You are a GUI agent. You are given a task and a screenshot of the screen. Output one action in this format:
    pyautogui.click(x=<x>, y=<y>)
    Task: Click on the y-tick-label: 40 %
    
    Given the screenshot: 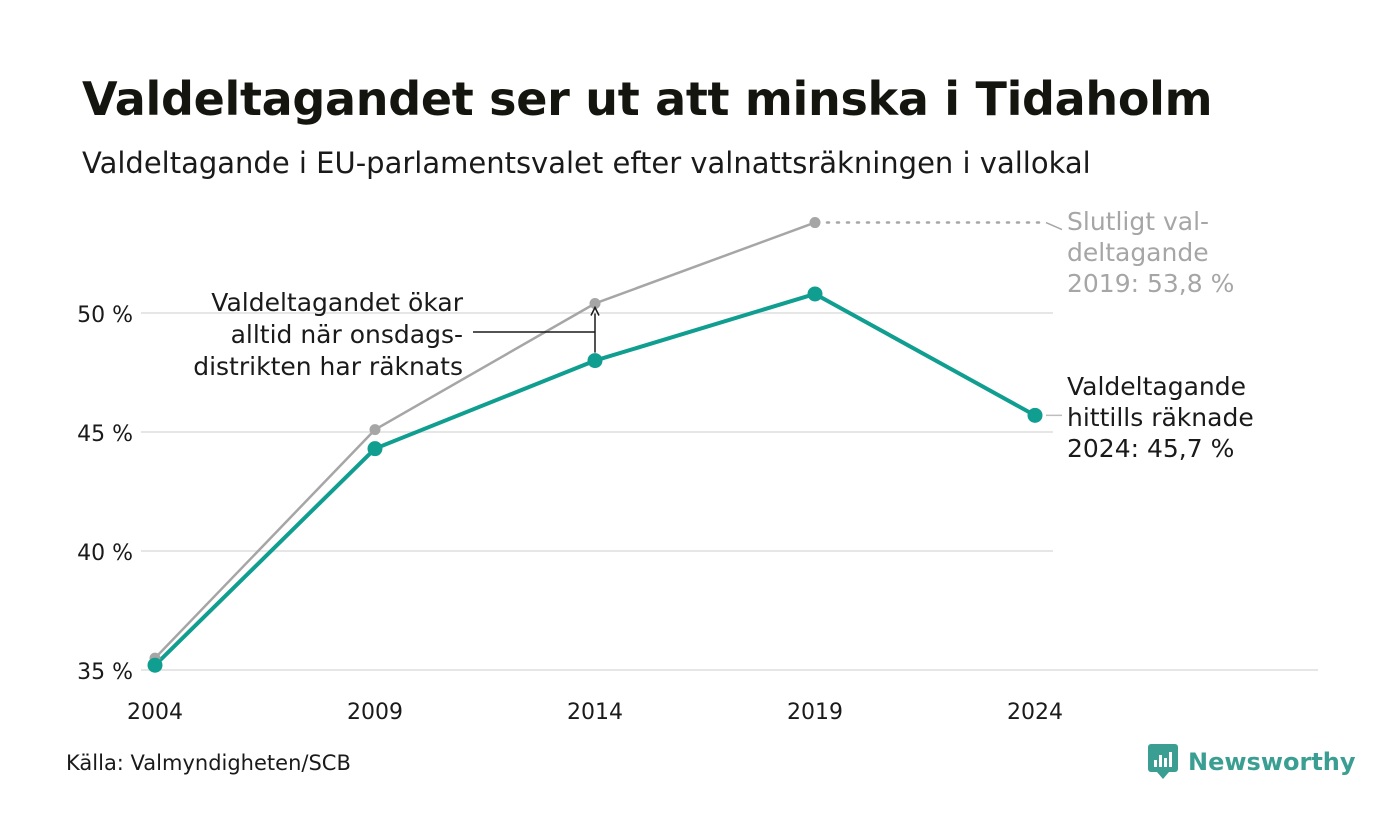 What is the action you would take?
    pyautogui.click(x=105, y=553)
    